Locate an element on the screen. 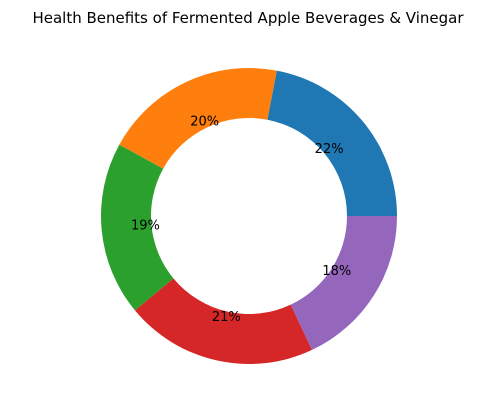 The image size is (497, 411). slice-percent-label-5: 18% is located at coordinates (336, 271).